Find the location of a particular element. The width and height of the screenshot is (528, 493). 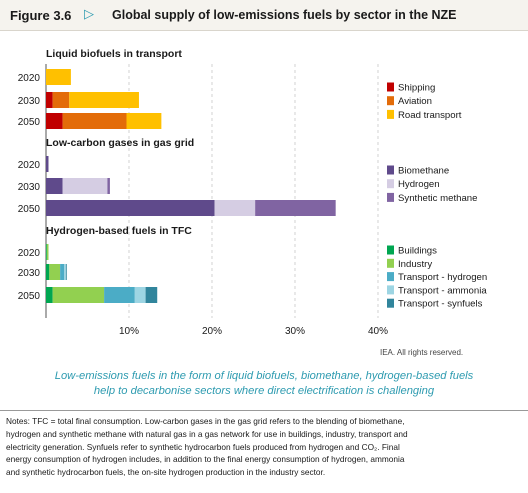

legend-label: Transport - ammonia is located at coordinates (442, 290).